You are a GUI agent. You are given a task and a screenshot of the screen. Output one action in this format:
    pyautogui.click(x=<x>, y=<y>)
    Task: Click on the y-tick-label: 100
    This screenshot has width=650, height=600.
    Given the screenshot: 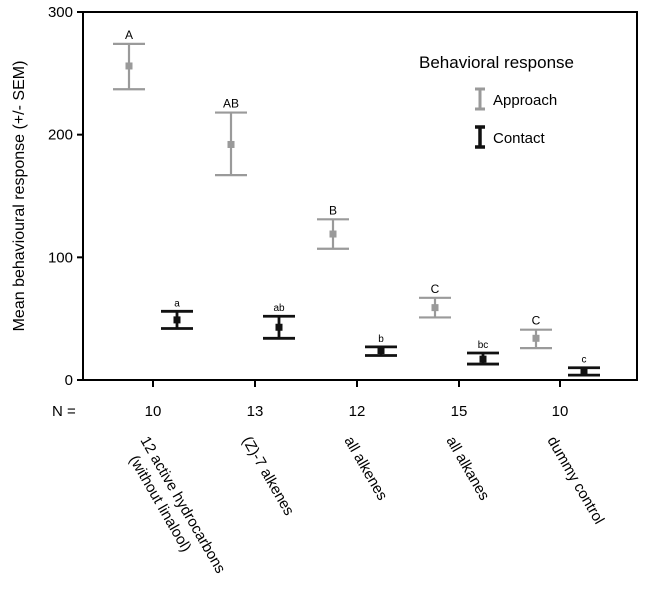 What is the action you would take?
    pyautogui.click(x=60, y=257)
    